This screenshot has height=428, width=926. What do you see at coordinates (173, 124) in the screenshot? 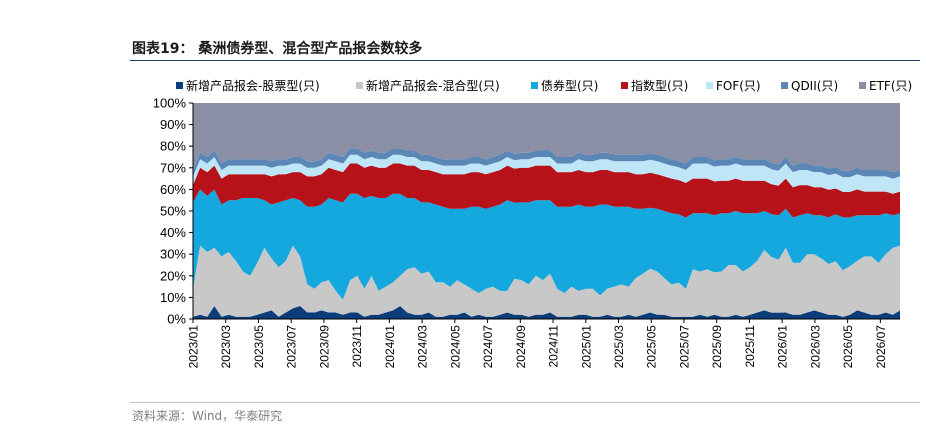
I see `y-tick-label: 90%` at bounding box center [173, 124].